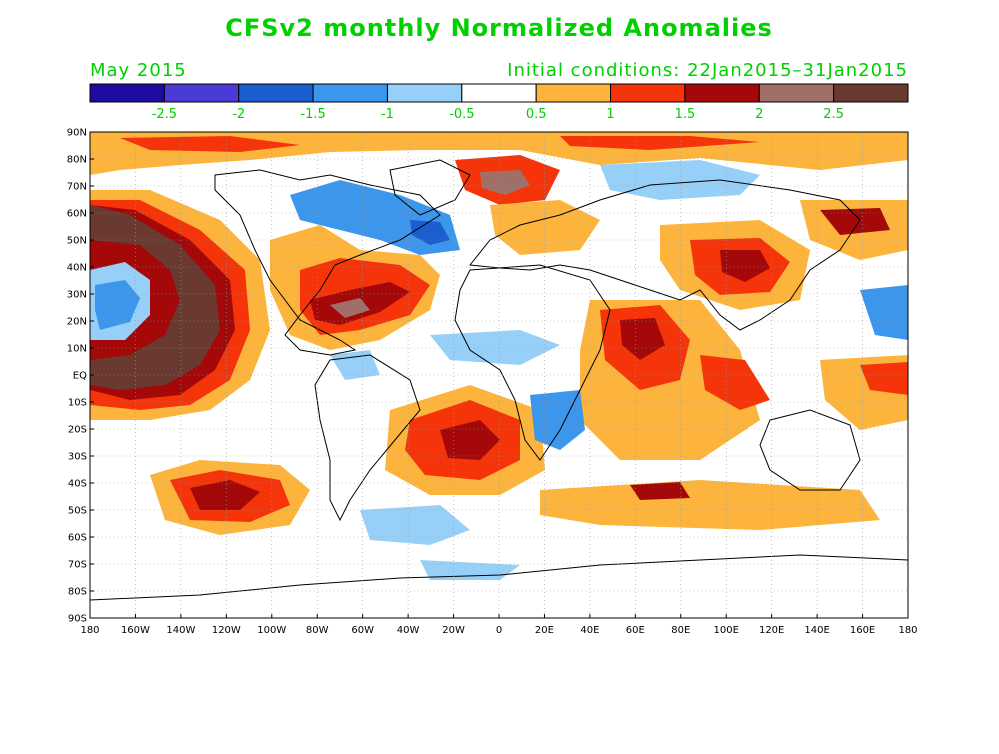  I want to click on lat-tick-label: 40S, so click(77, 484).